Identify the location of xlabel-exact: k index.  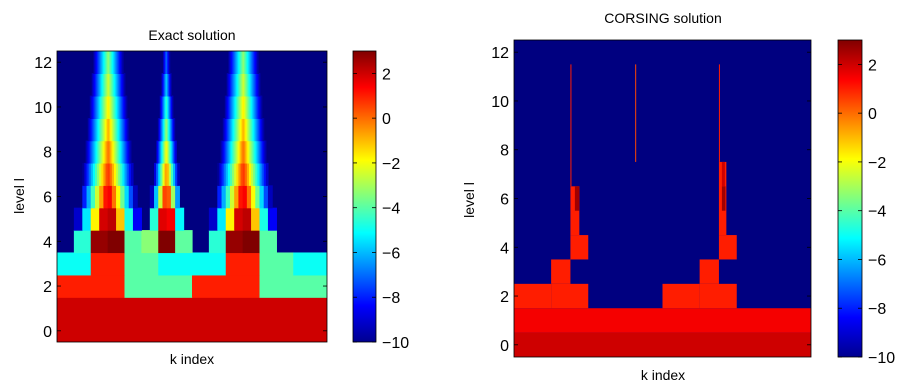
(192, 359).